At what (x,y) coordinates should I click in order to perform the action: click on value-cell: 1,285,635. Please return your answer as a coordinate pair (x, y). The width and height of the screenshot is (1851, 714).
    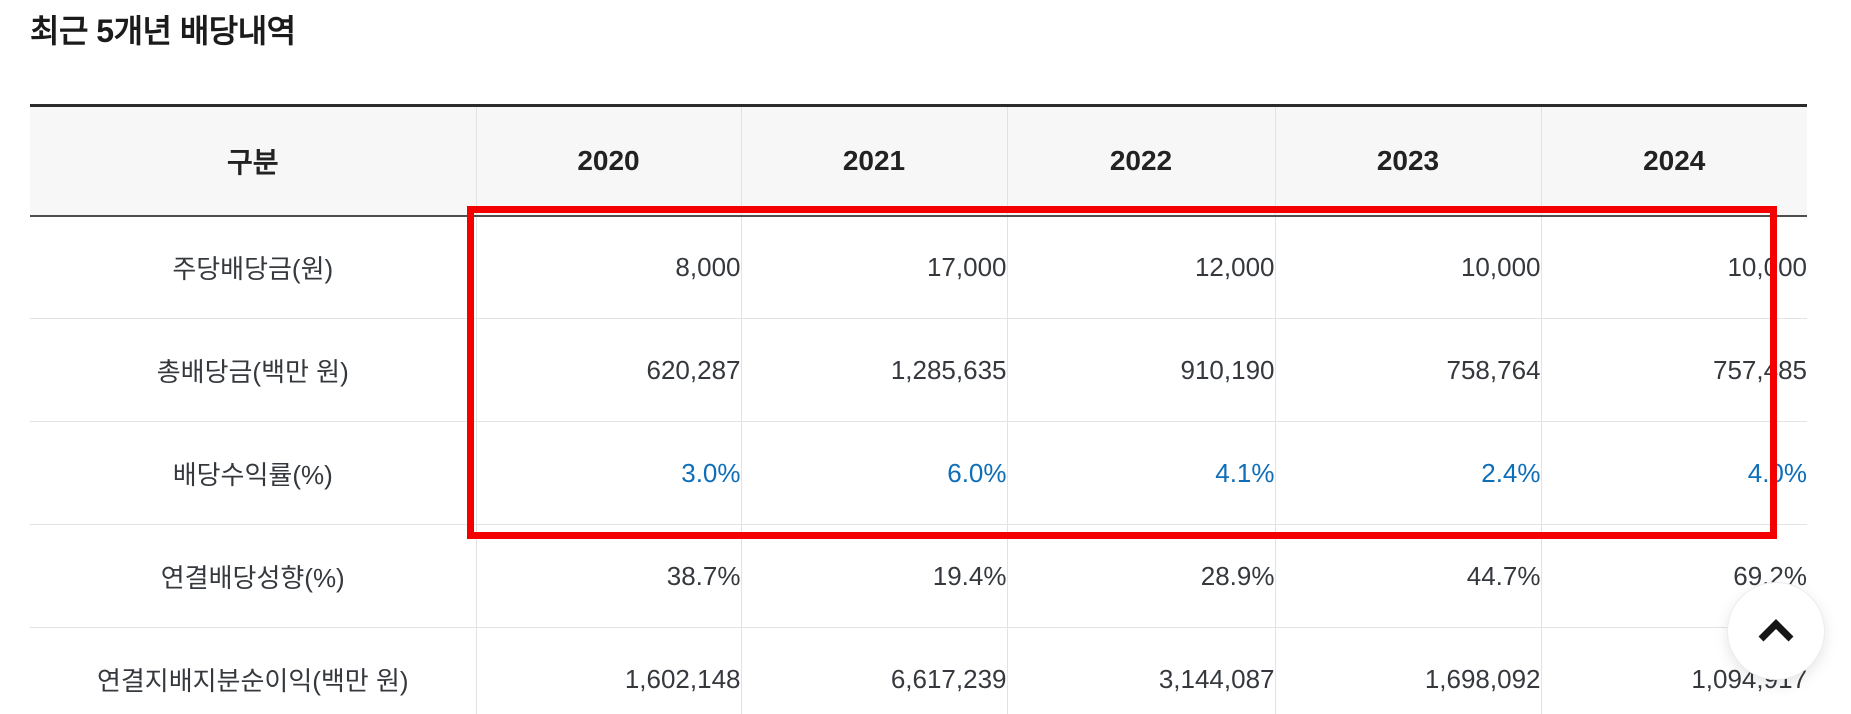
    Looking at the image, I should click on (873, 370).